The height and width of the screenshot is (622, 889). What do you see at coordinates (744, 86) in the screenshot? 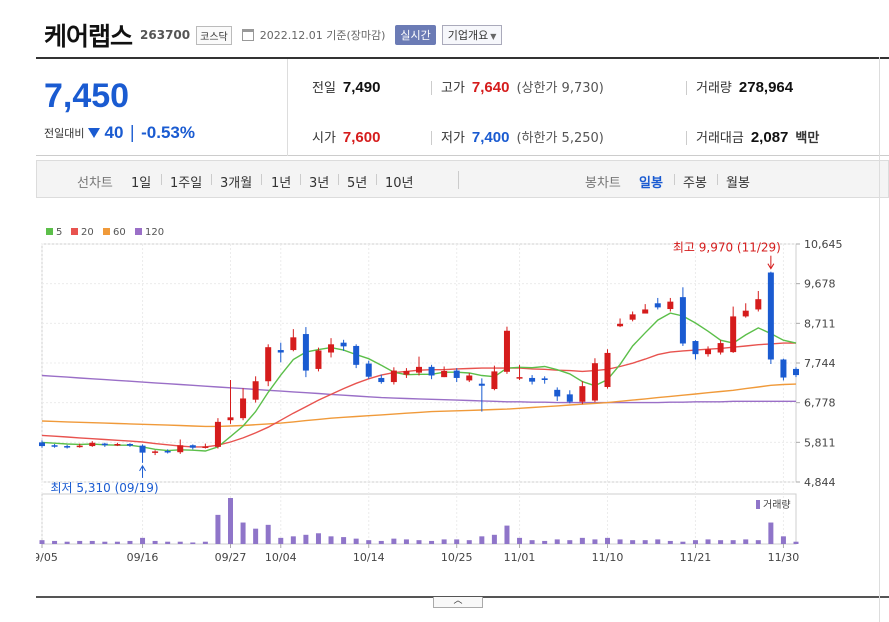
I see `volume-cell: 거래량 278,964` at bounding box center [744, 86].